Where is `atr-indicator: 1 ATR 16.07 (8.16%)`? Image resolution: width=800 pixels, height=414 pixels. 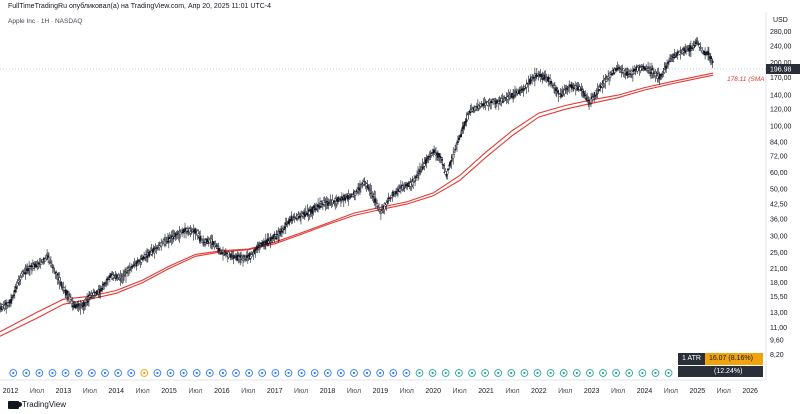
atr-indicator: 1 ATR 16.07 (8.16%) is located at coordinates (720, 359).